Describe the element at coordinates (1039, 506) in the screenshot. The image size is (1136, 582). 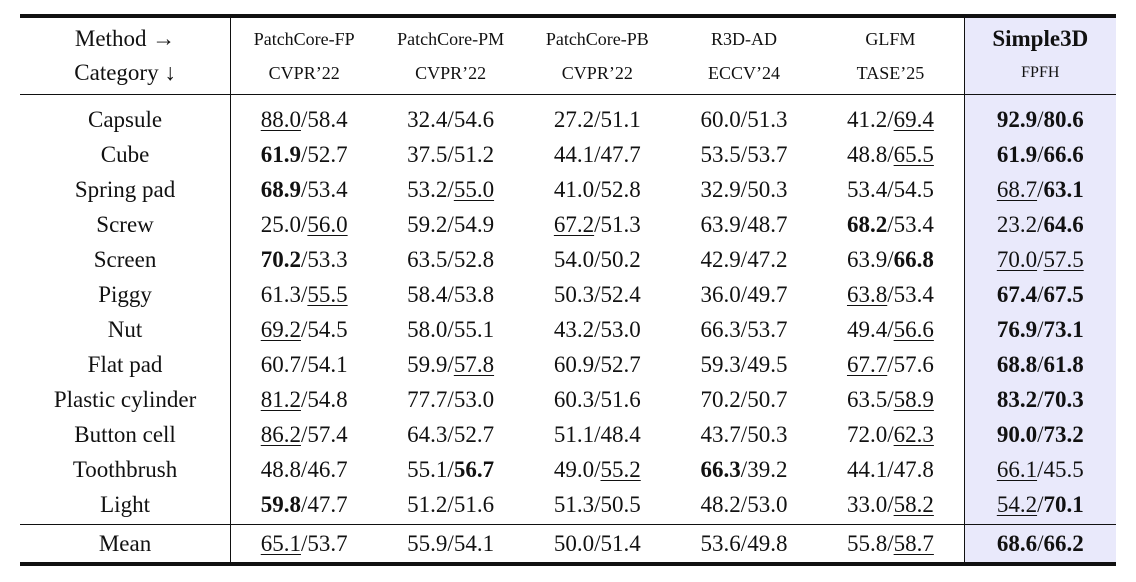
I see `score-cell: 54.2/70.1` at that location.